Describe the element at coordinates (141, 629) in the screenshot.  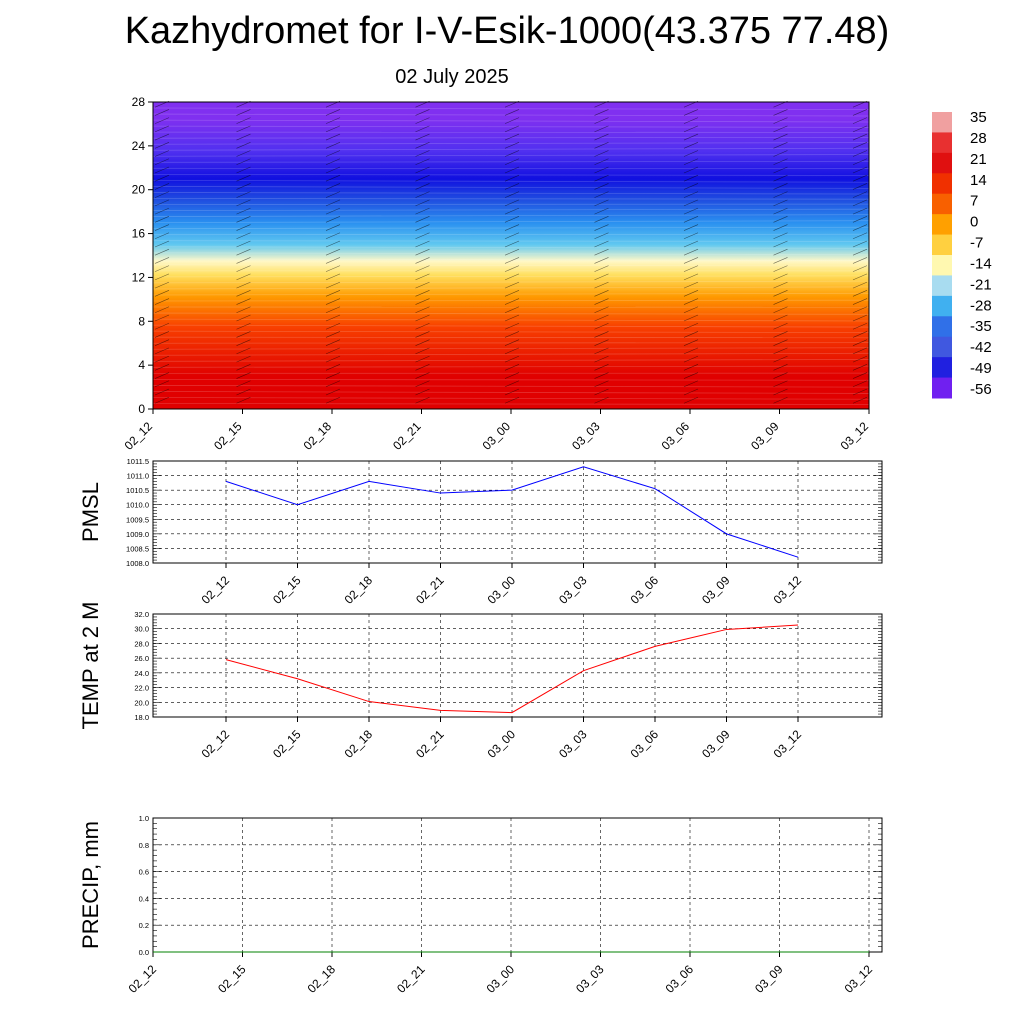
I see `y-tick-label: 30.0` at that location.